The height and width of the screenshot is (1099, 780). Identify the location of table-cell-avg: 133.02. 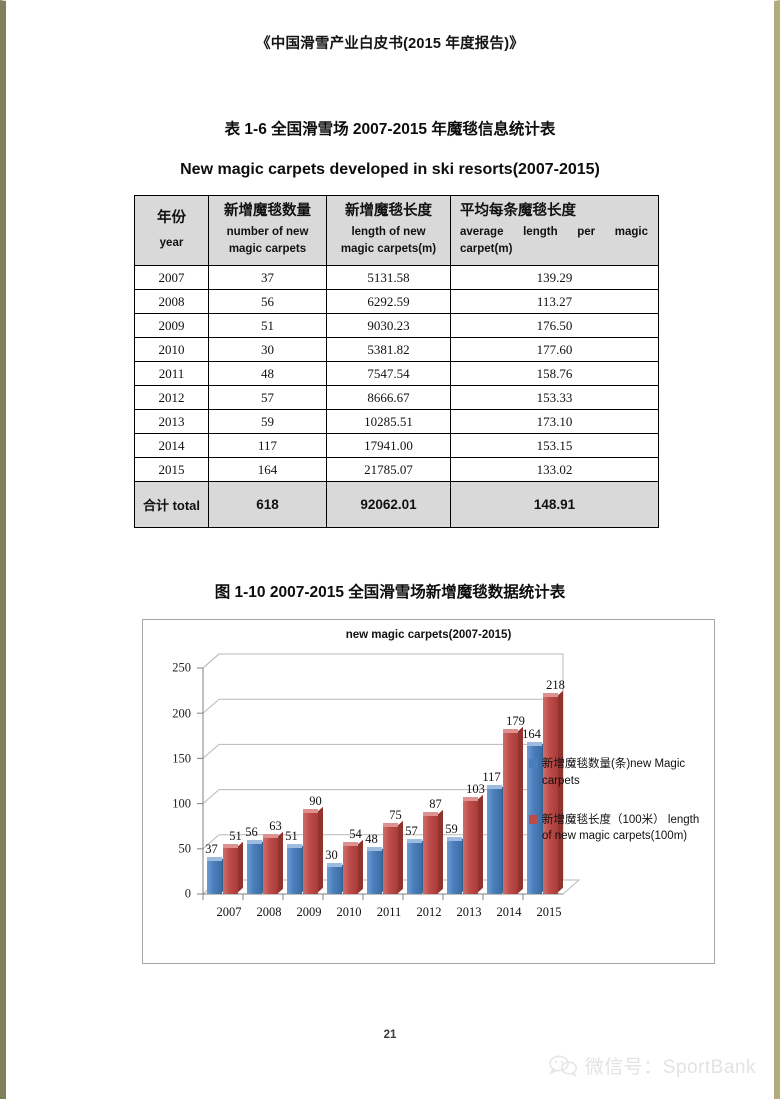
(554, 470).